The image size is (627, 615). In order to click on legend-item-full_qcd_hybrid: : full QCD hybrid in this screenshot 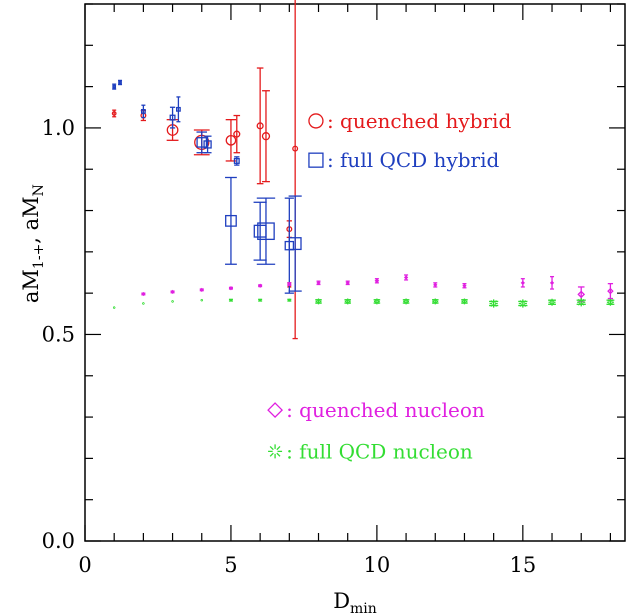, I will do `click(404, 160)`.